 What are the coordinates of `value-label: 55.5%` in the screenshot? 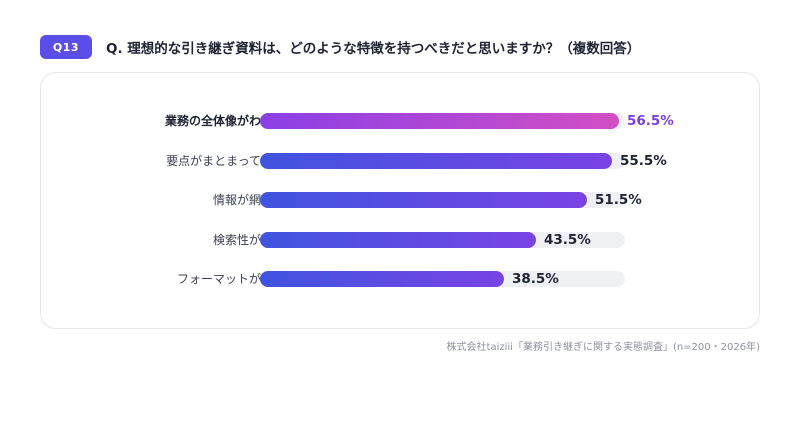 It's located at (643, 160).